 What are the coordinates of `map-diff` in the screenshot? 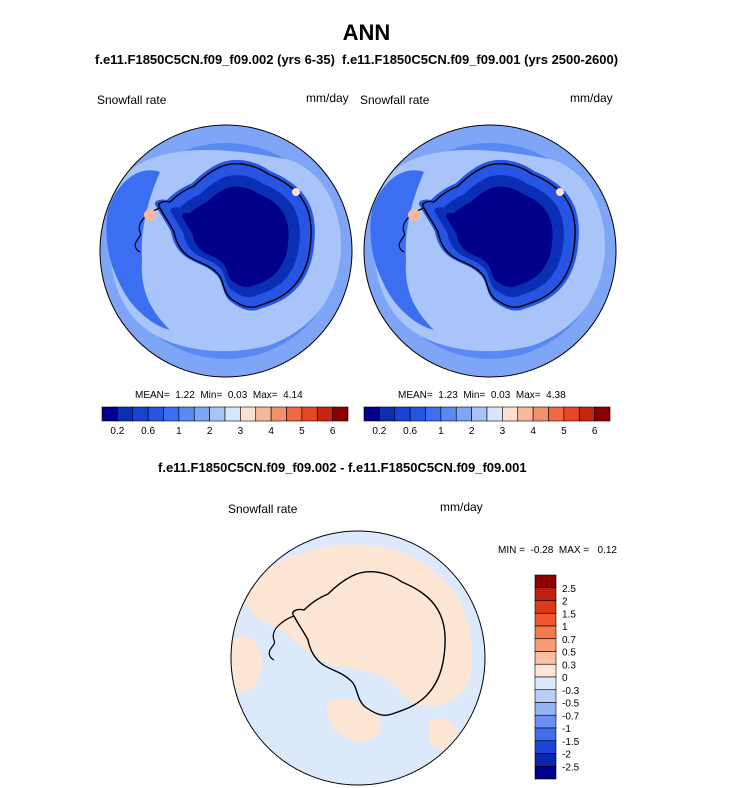 It's located at (358, 658).